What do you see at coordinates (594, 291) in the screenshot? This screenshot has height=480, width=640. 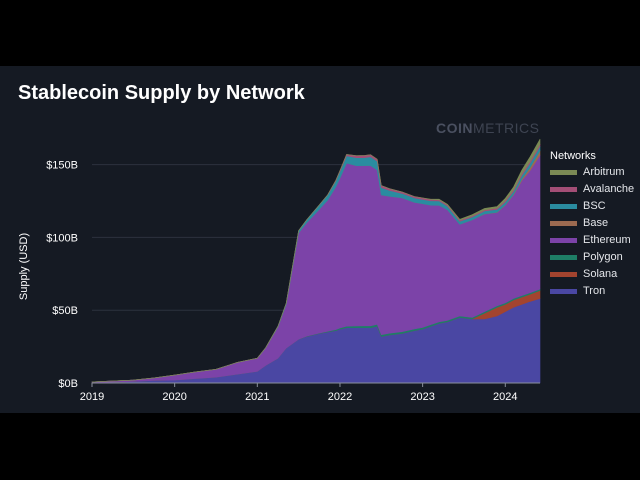 I see `legend-label: Tron` at bounding box center [594, 291].